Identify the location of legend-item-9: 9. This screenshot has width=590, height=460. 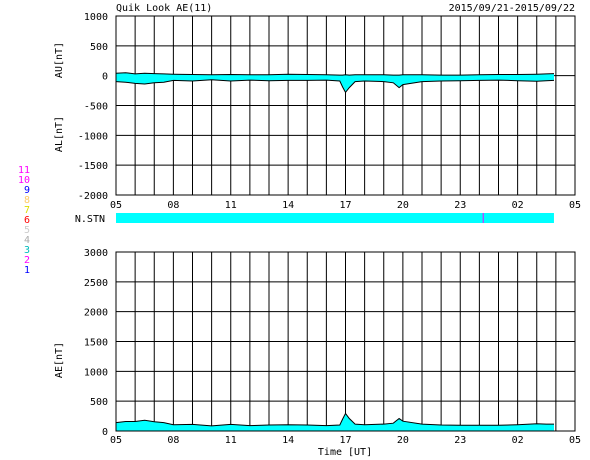
(27, 190).